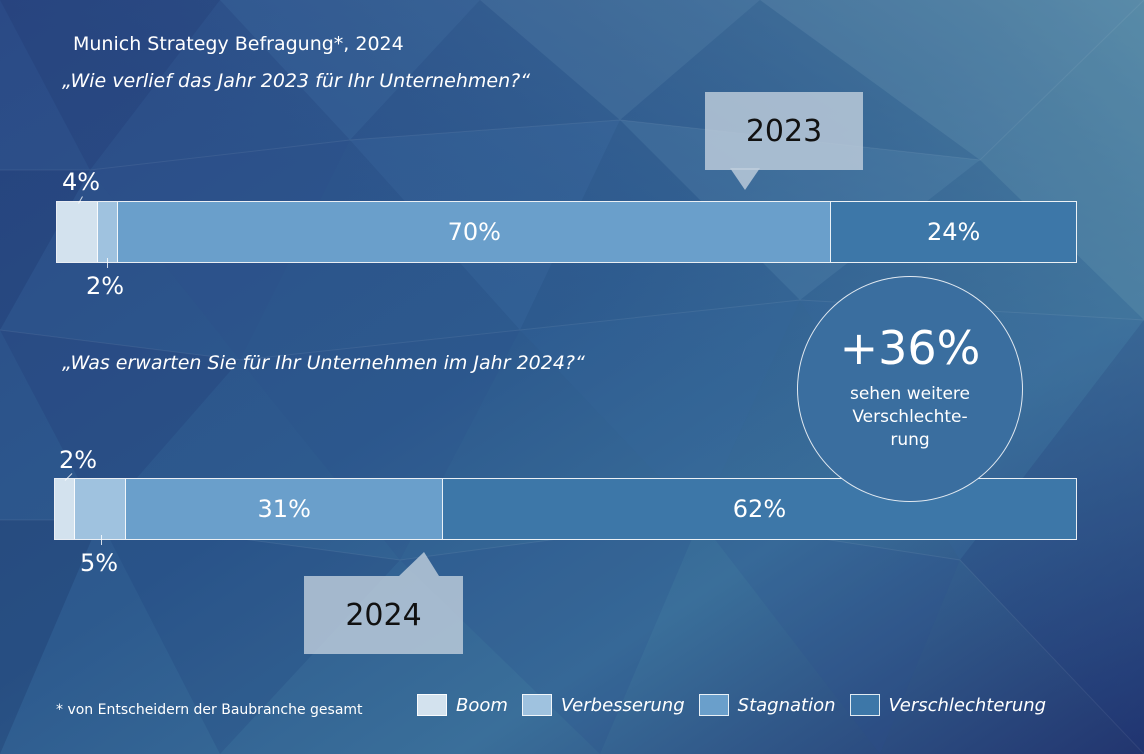 This screenshot has height=754, width=1144. What do you see at coordinates (745, 179) in the screenshot?
I see `callout-2023-pointer` at bounding box center [745, 179].